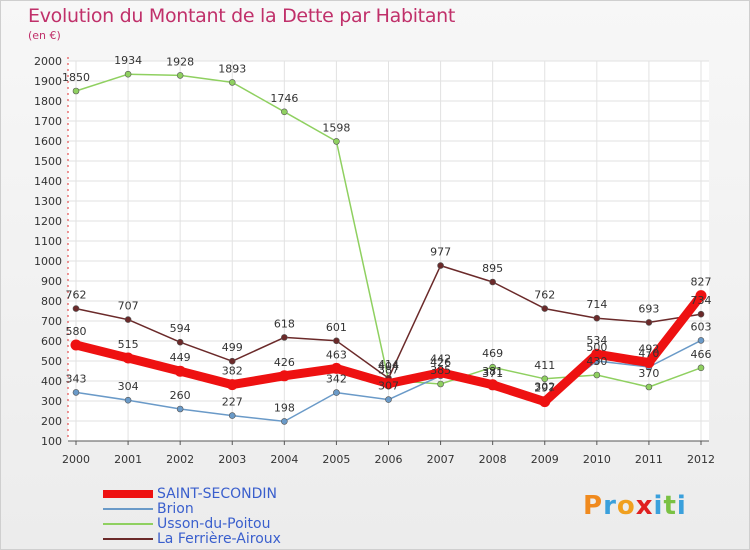 The height and width of the screenshot is (550, 750). What do you see at coordinates (76, 331) in the screenshot?
I see `data-label: 580` at bounding box center [76, 331].